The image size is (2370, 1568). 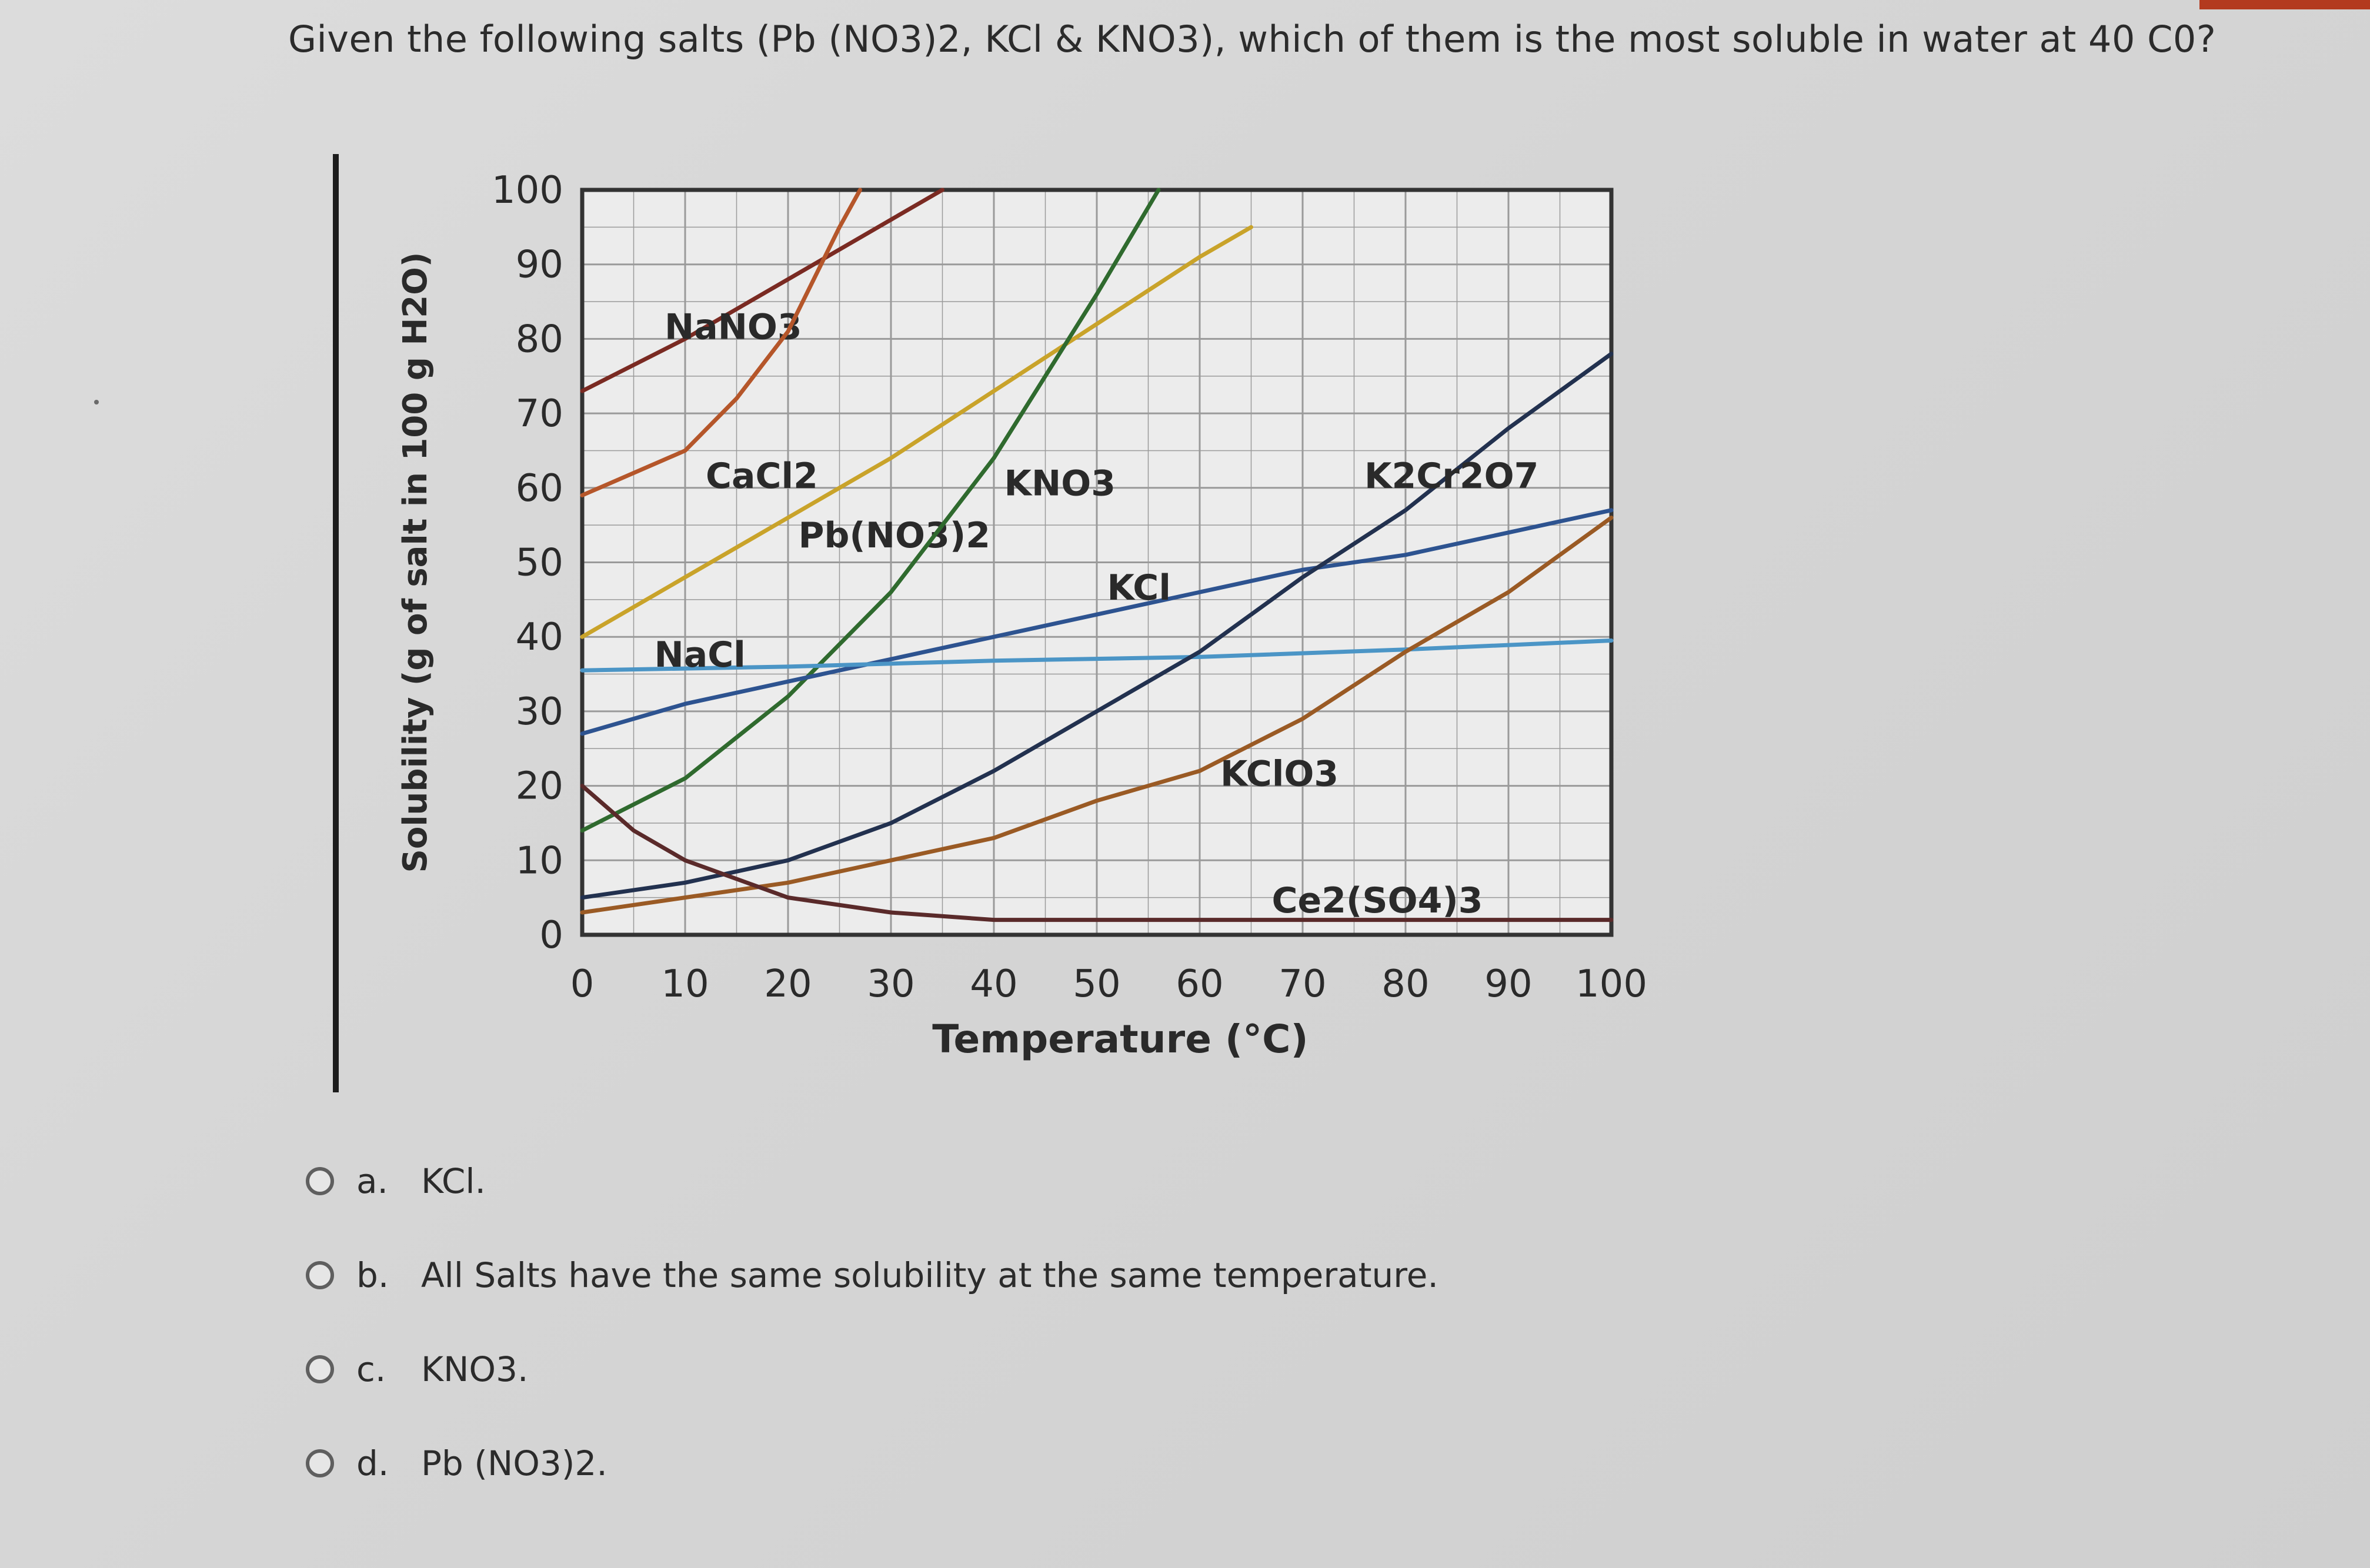 I want to click on x-tick-label: 60, so click(x=1199, y=984).